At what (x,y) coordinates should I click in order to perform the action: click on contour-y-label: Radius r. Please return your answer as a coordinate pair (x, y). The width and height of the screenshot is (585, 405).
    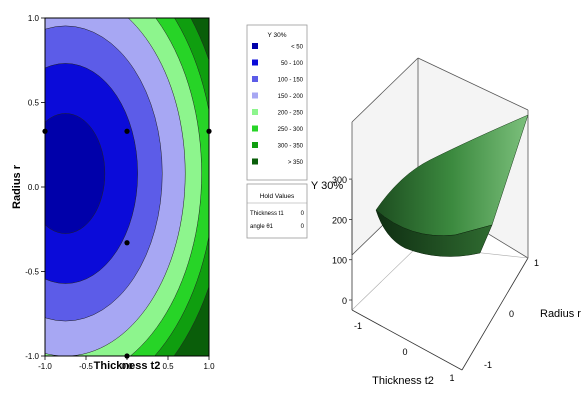
    Looking at the image, I should click on (17, 186).